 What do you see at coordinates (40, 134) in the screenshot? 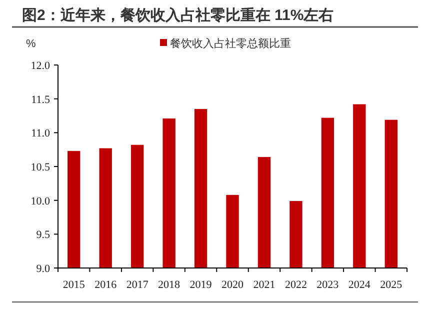
I see `y-tick-label: 11.0` at bounding box center [40, 134].